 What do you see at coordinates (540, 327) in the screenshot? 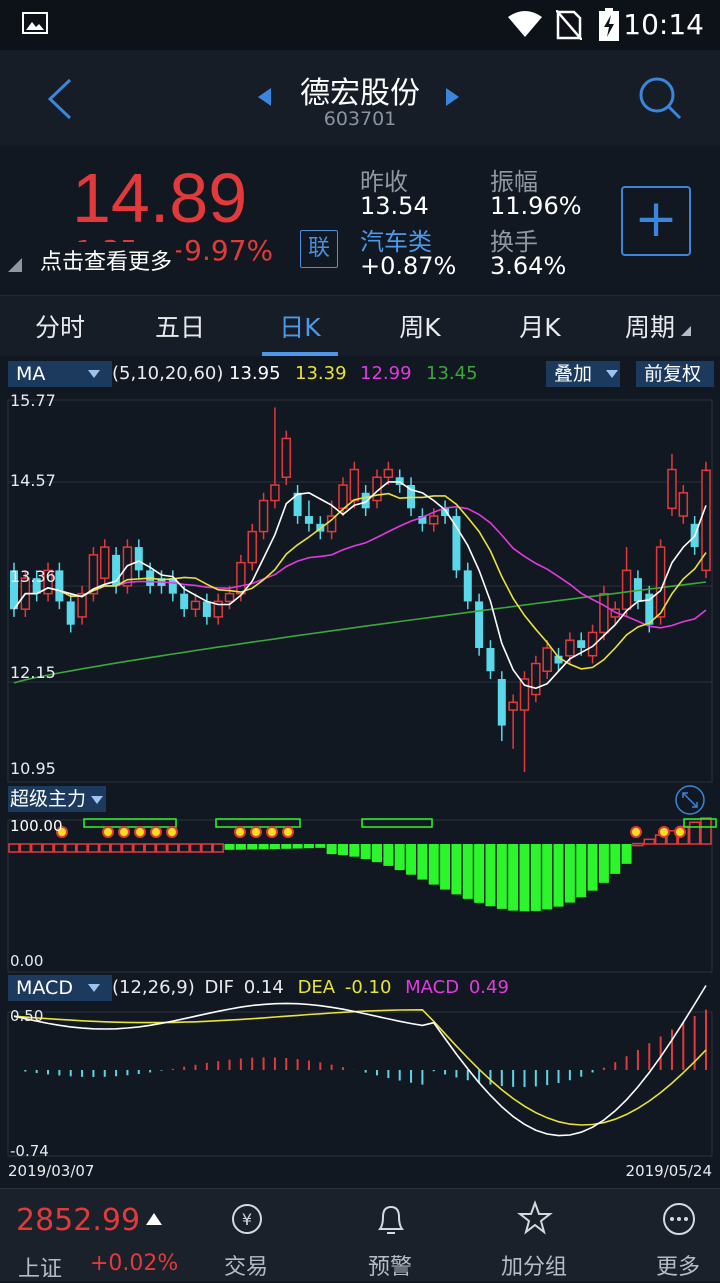
I see `tab-monthly-k: 月K` at bounding box center [540, 327].